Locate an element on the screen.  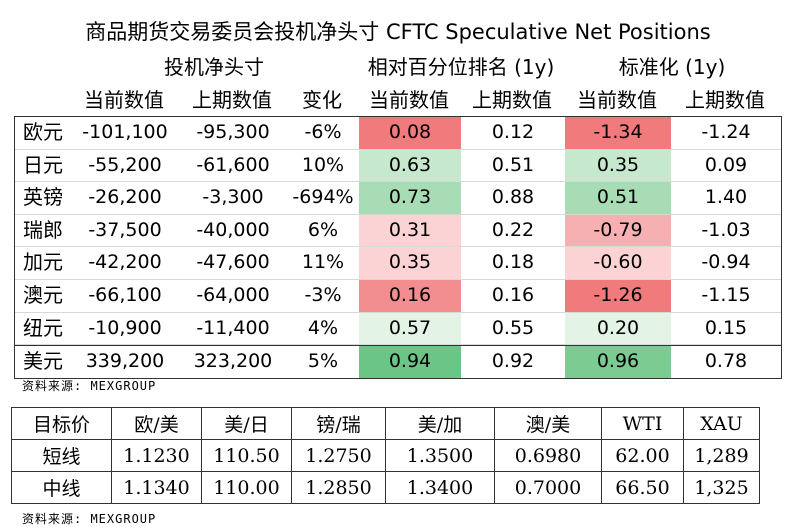
target-cell: 0.6980 is located at coordinates (548, 455).